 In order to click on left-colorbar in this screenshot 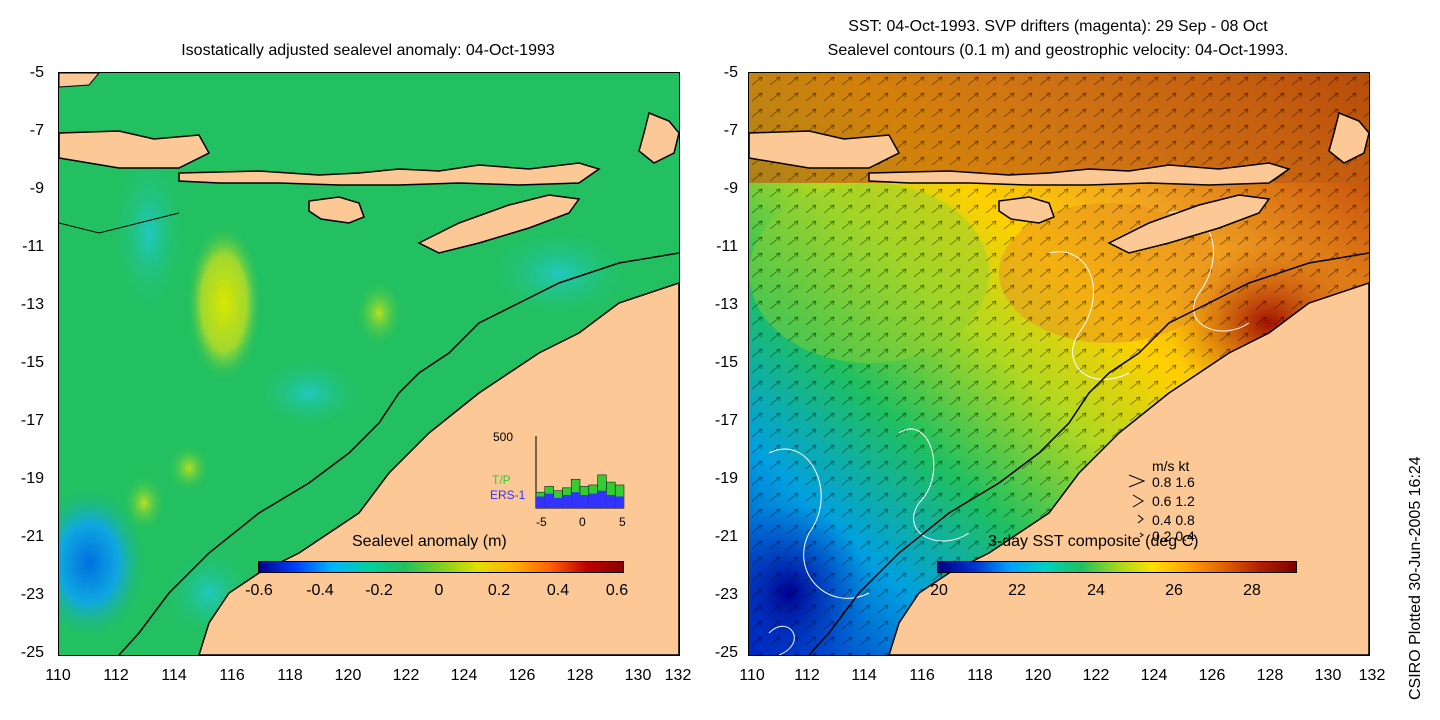, I will do `click(441, 567)`.